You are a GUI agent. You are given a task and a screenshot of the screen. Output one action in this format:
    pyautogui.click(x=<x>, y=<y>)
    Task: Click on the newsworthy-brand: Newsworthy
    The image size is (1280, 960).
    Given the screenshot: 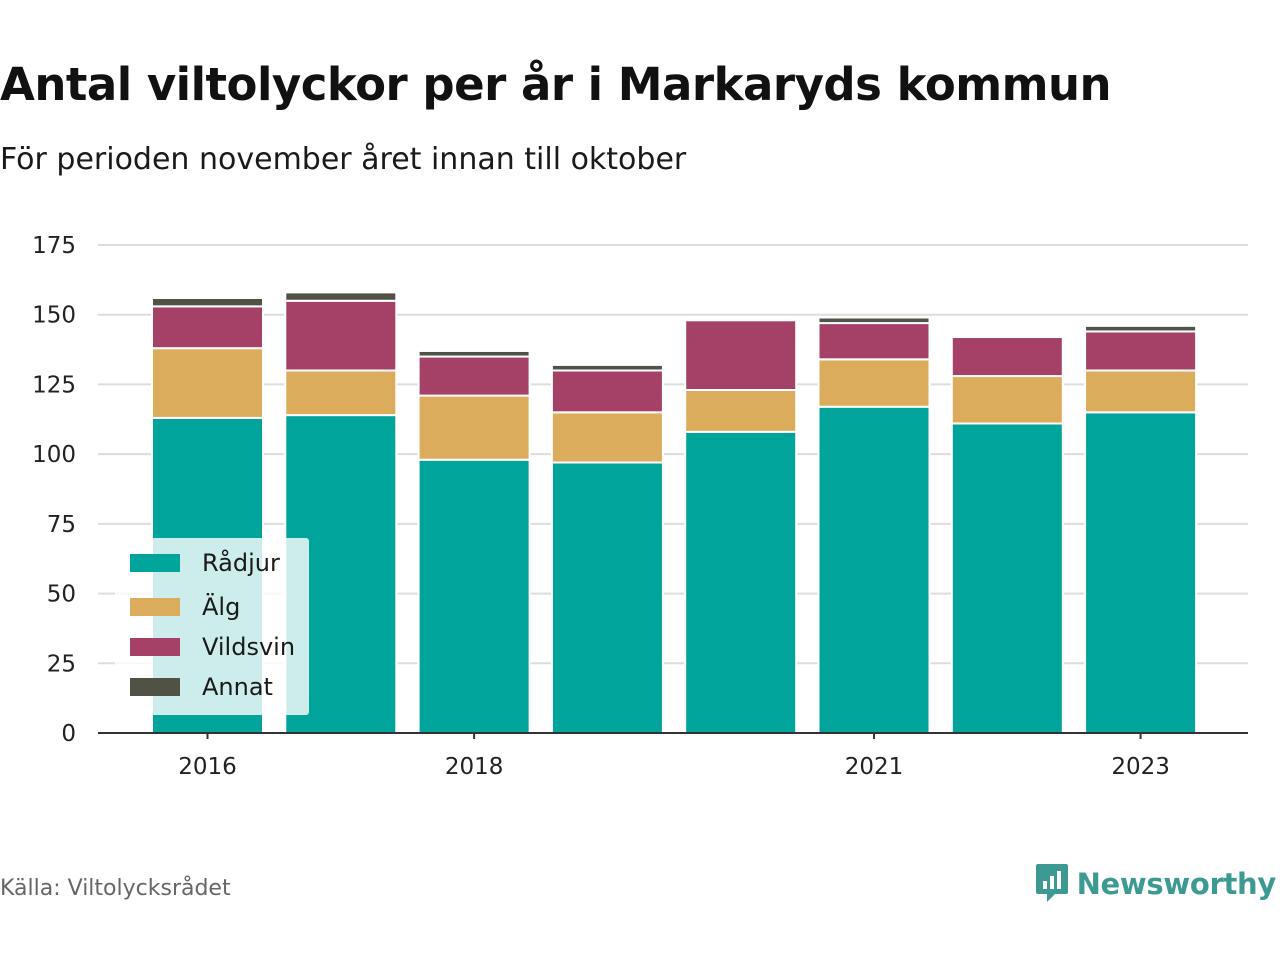 What is the action you would take?
    pyautogui.click(x=1155, y=884)
    